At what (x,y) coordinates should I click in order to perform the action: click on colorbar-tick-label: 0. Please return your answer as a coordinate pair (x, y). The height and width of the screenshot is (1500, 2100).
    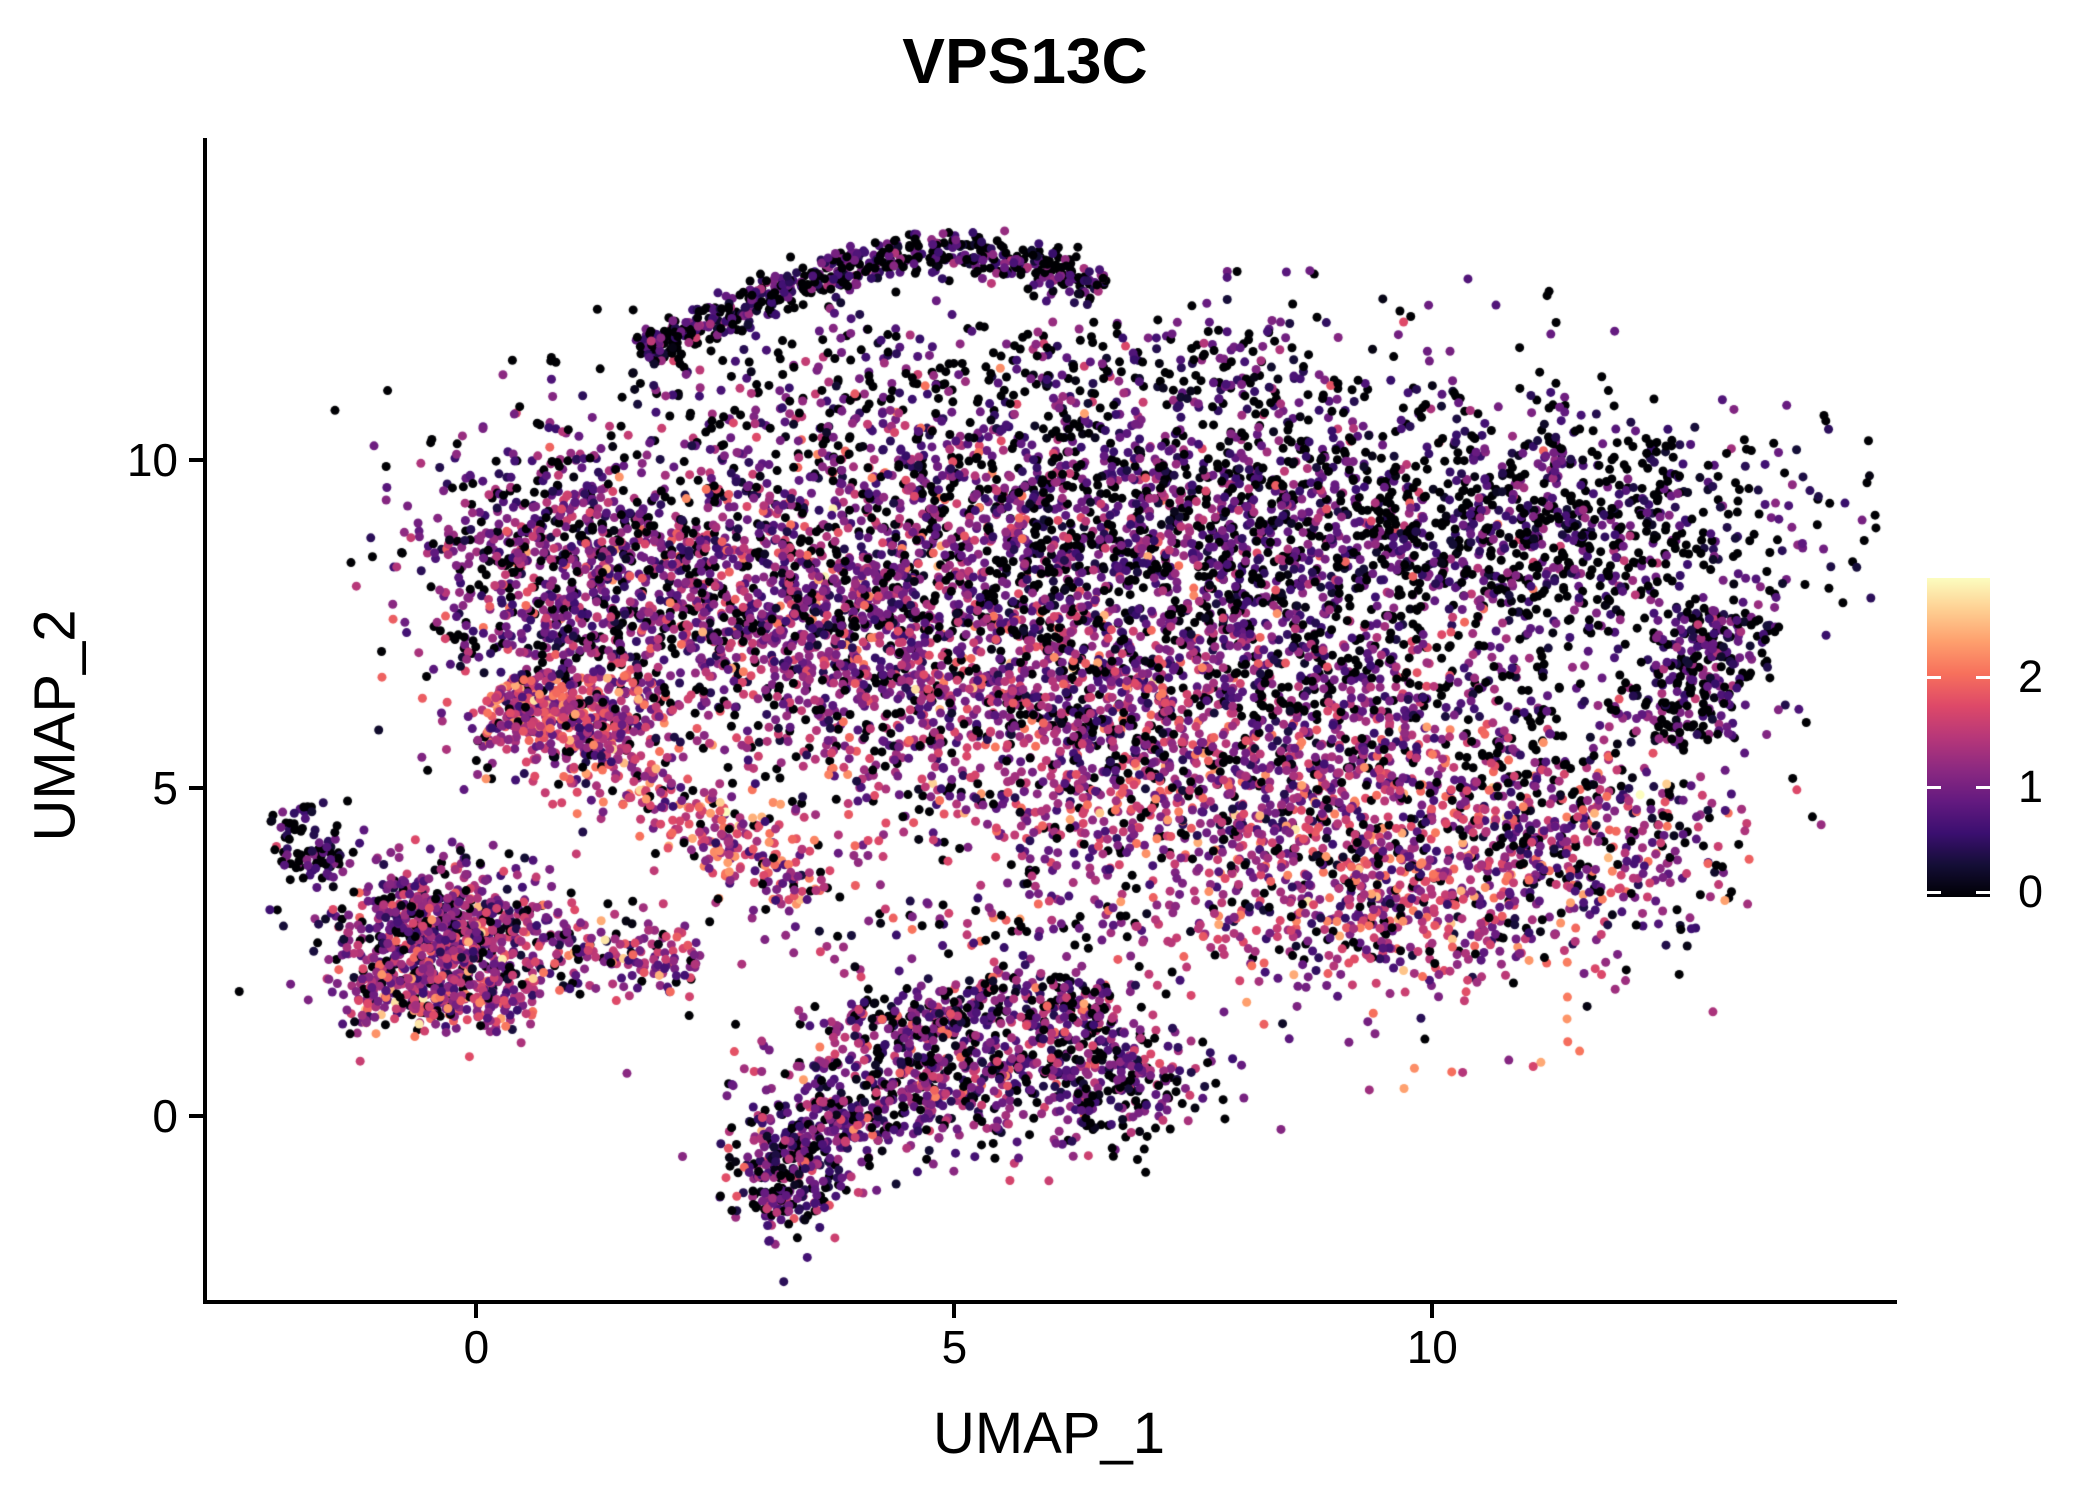
    Looking at the image, I should click on (2031, 891).